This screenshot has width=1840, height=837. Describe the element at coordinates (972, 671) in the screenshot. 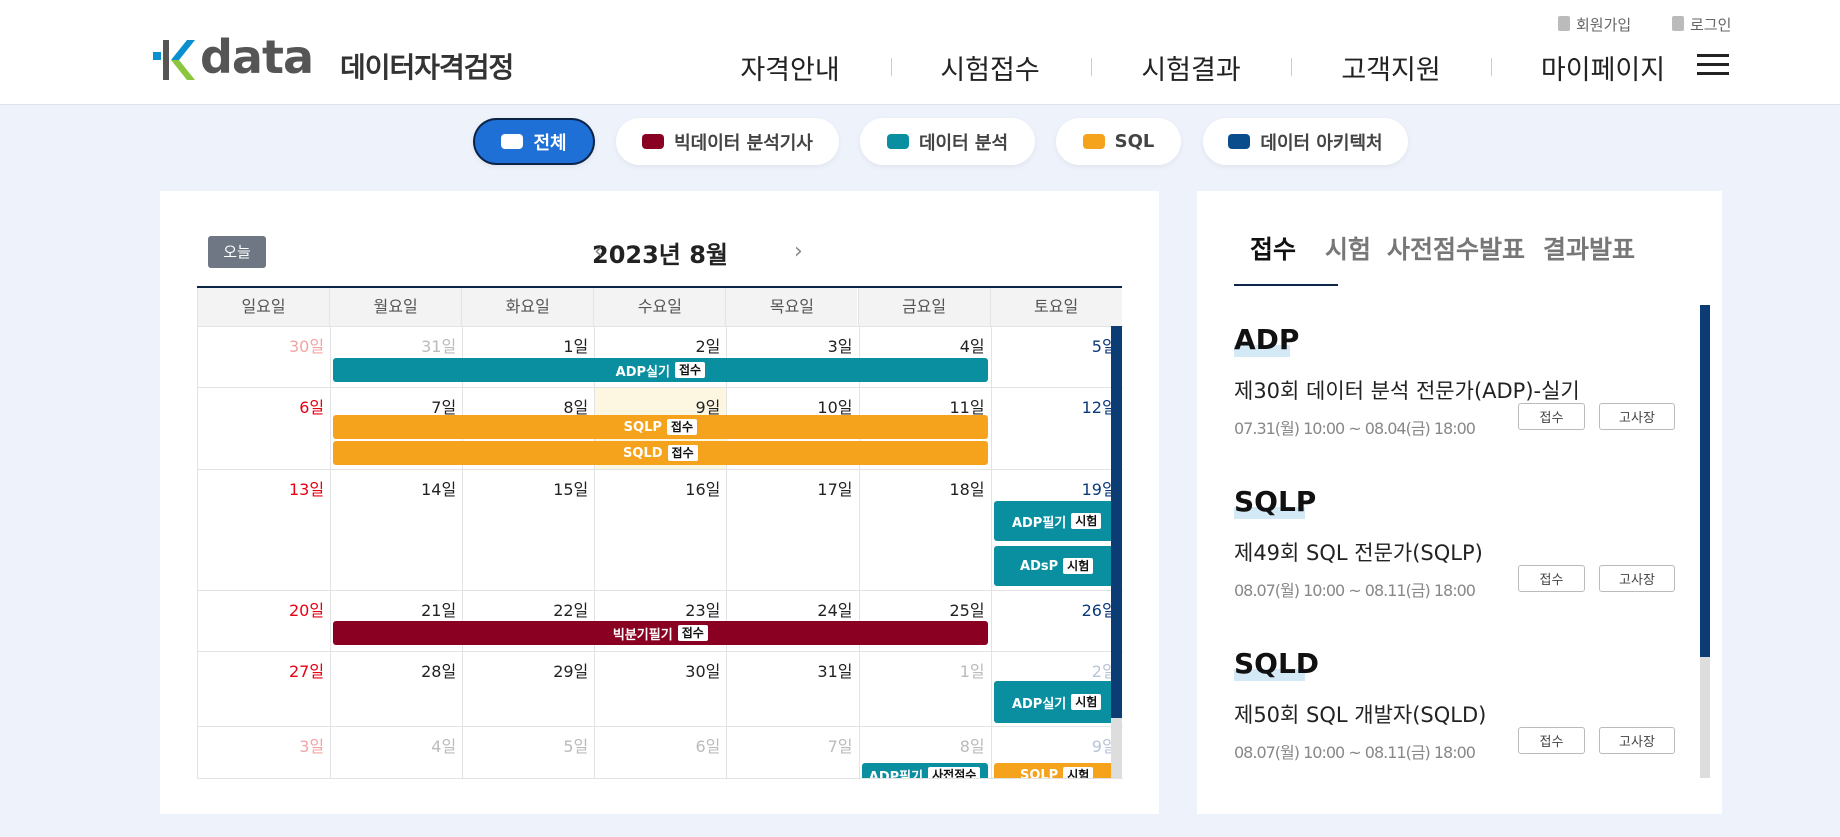

I see `day-number: 1일` at that location.